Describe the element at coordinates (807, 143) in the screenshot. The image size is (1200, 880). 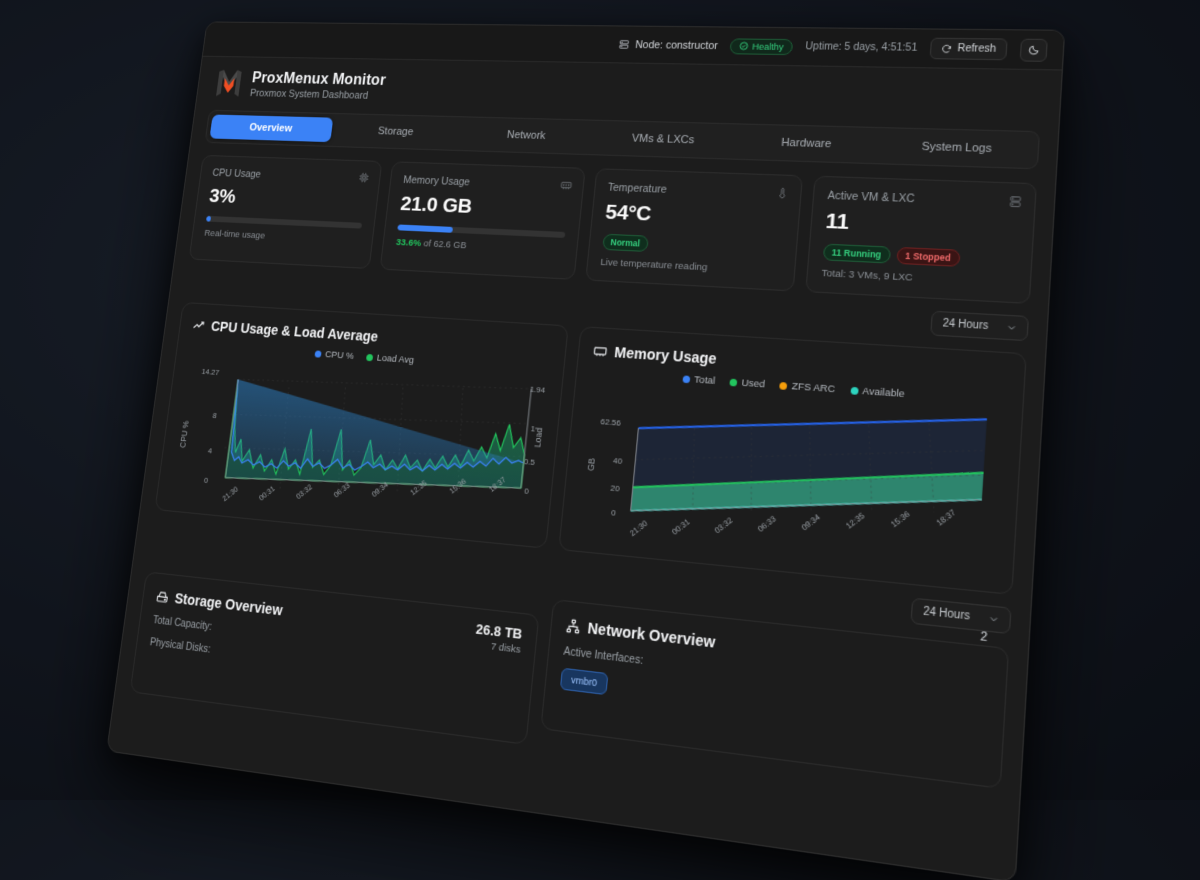
I see `tab-hardware: Hardware` at that location.